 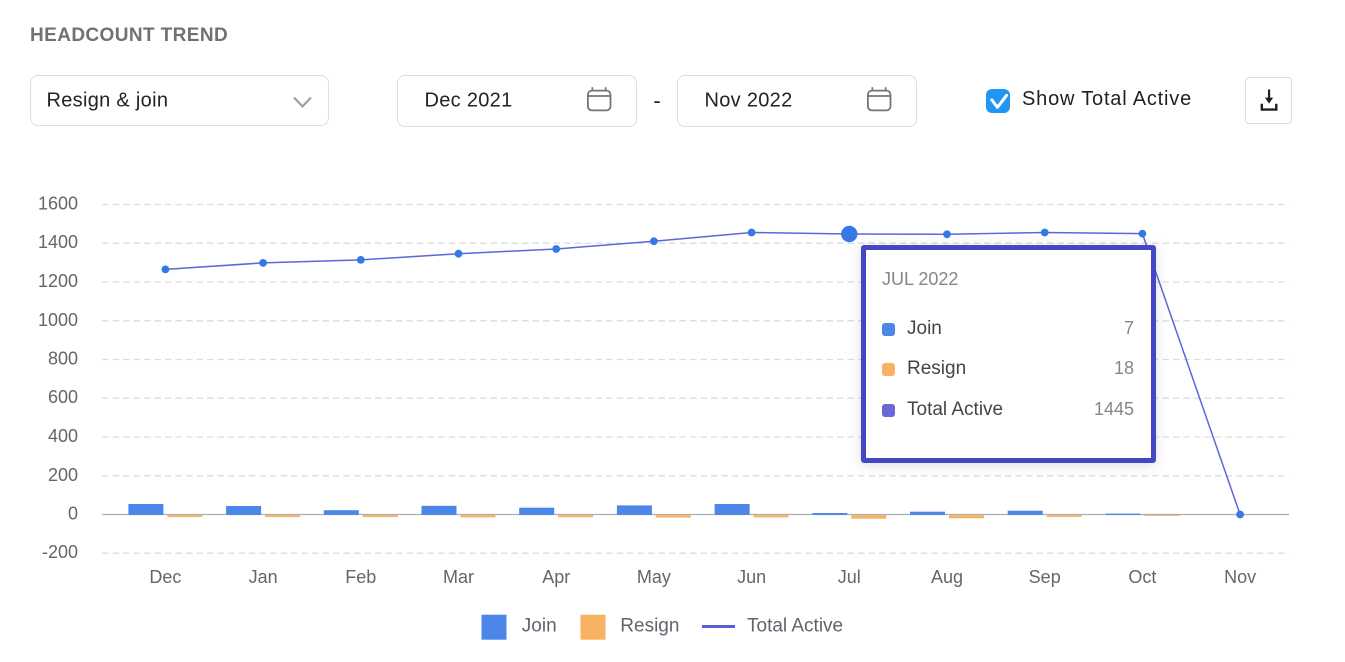 I want to click on svg-text: 800, so click(x=63, y=359).